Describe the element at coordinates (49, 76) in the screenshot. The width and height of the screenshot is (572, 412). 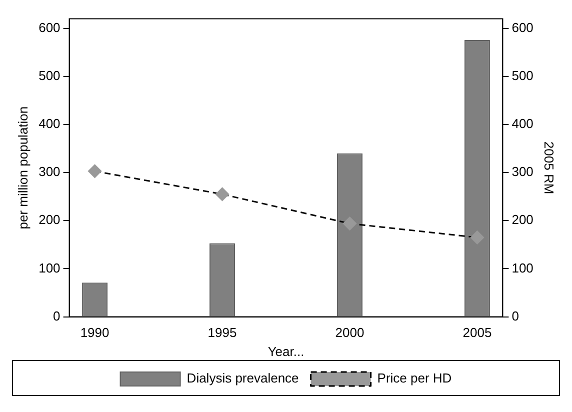
I see `y-tick-label: 500` at that location.